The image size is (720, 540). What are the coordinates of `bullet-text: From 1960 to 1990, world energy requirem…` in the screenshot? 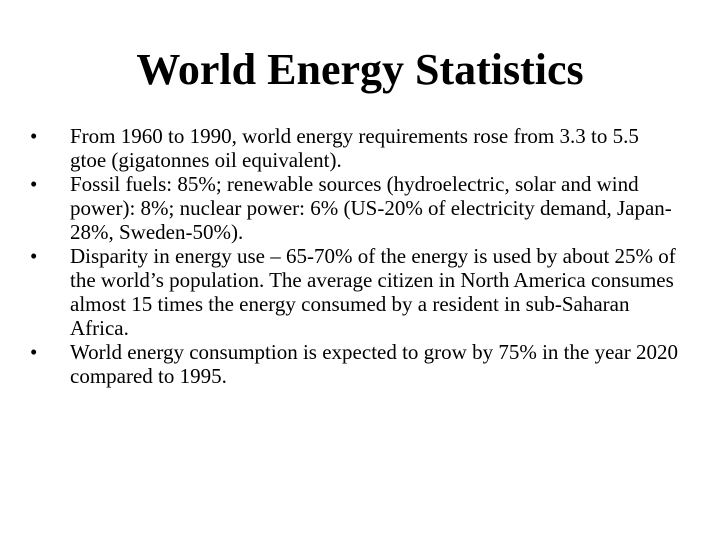 It's located at (354, 148).